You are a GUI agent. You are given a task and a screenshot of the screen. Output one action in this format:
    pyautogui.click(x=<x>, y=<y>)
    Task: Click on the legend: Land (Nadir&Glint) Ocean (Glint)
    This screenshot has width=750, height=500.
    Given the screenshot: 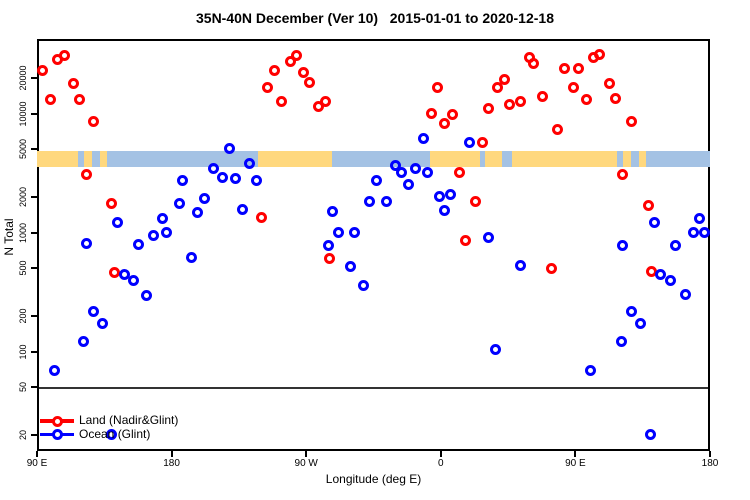 What is the action you would take?
    pyautogui.click(x=140, y=427)
    